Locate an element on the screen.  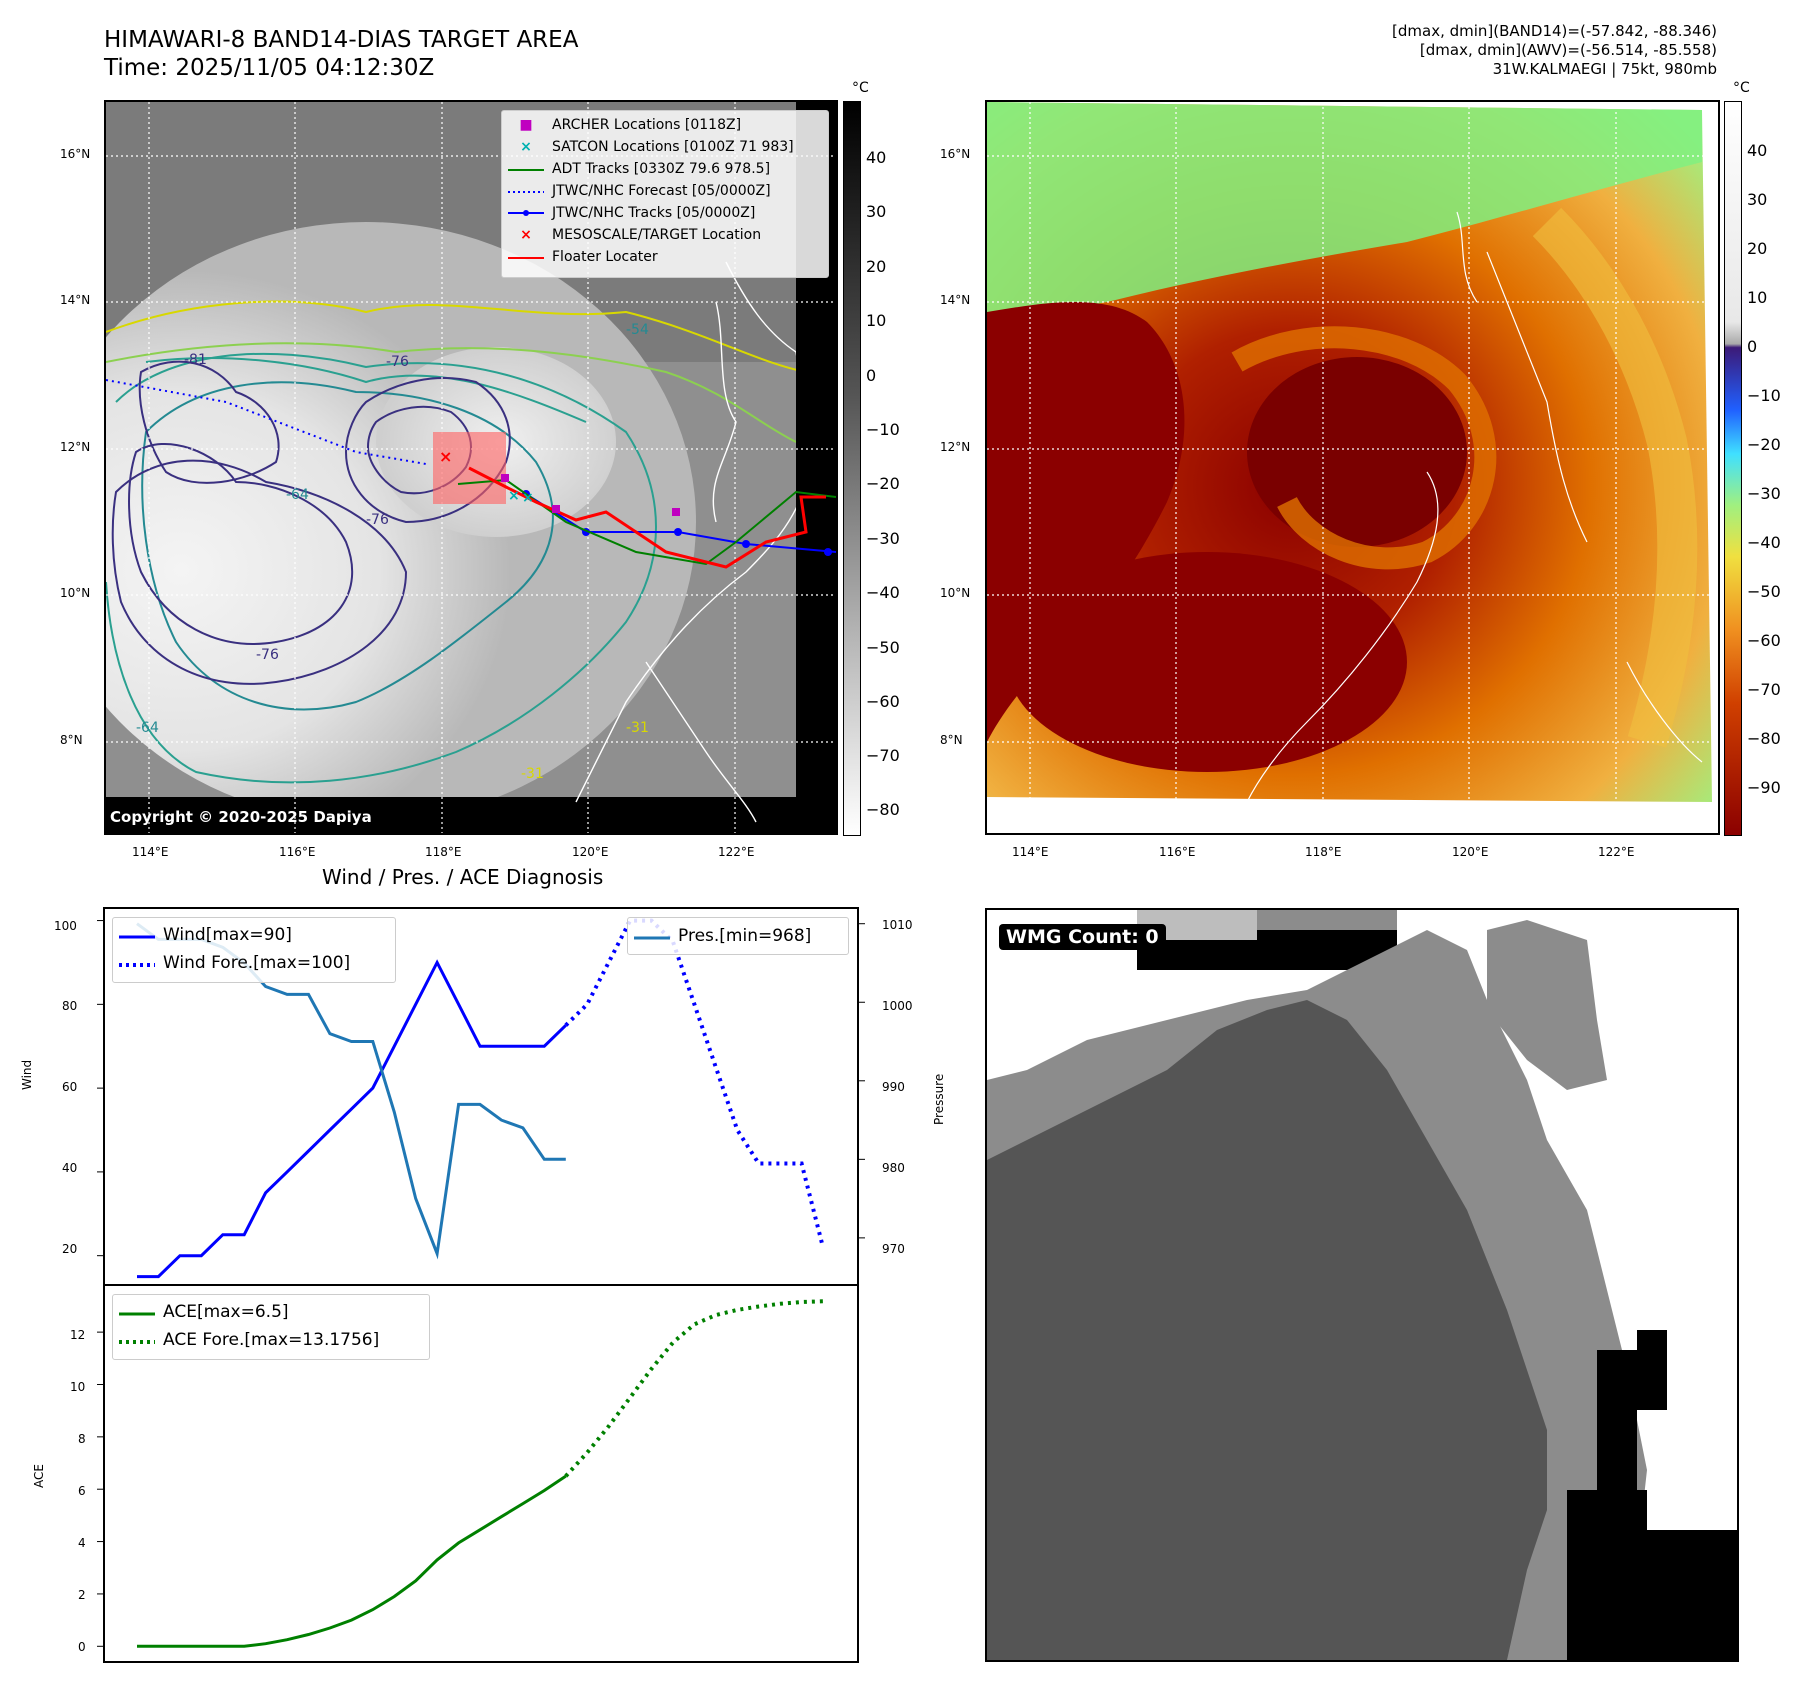
adt-track is located at coordinates (646, 522).